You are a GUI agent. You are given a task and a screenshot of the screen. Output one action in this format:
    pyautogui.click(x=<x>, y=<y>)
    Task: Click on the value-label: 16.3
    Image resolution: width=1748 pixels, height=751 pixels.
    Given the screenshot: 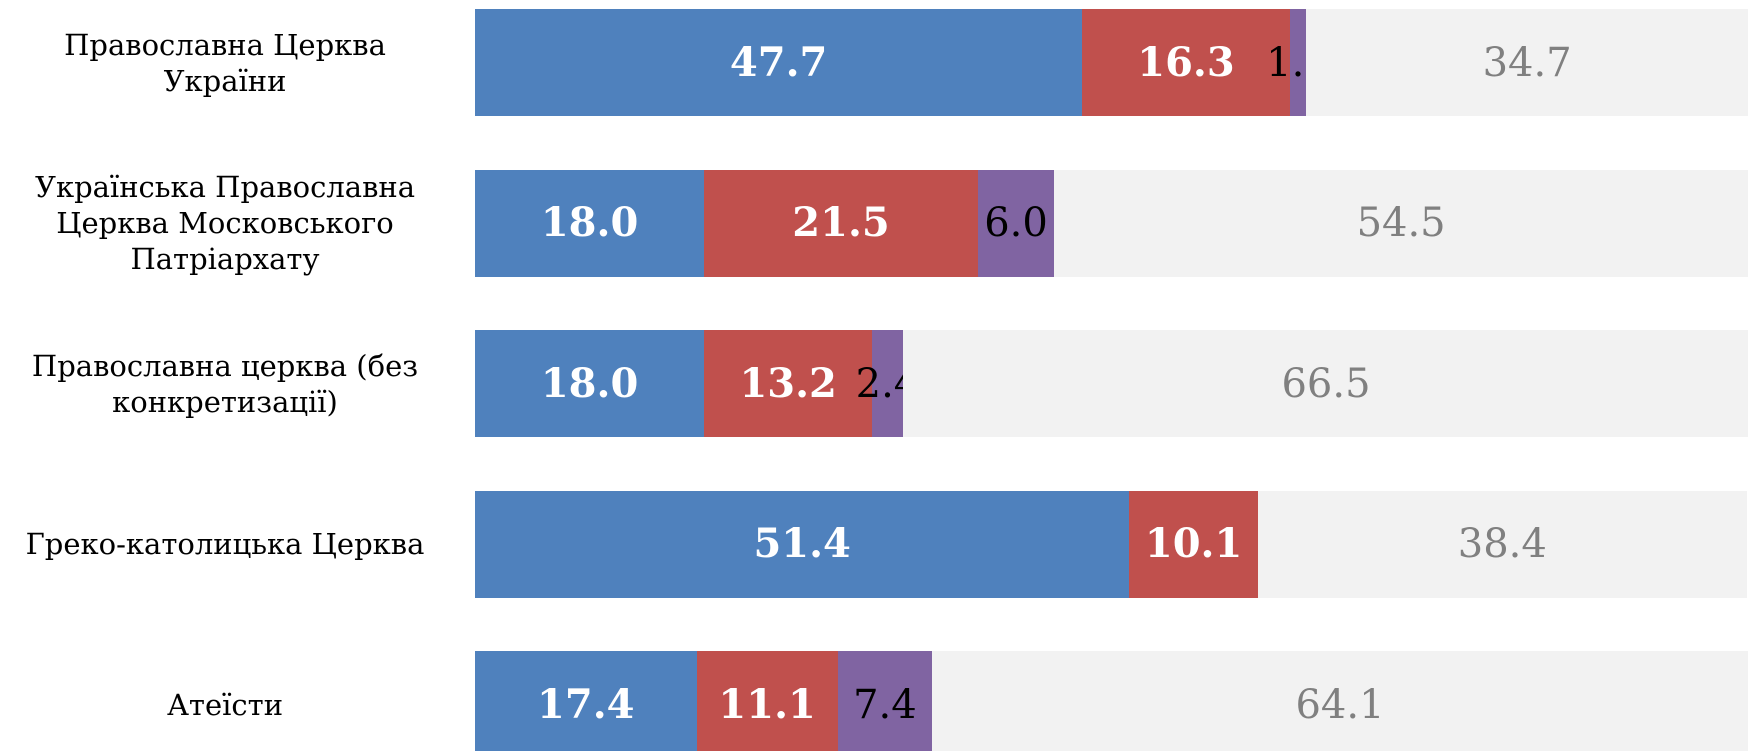 What is the action you would take?
    pyautogui.click(x=1186, y=62)
    